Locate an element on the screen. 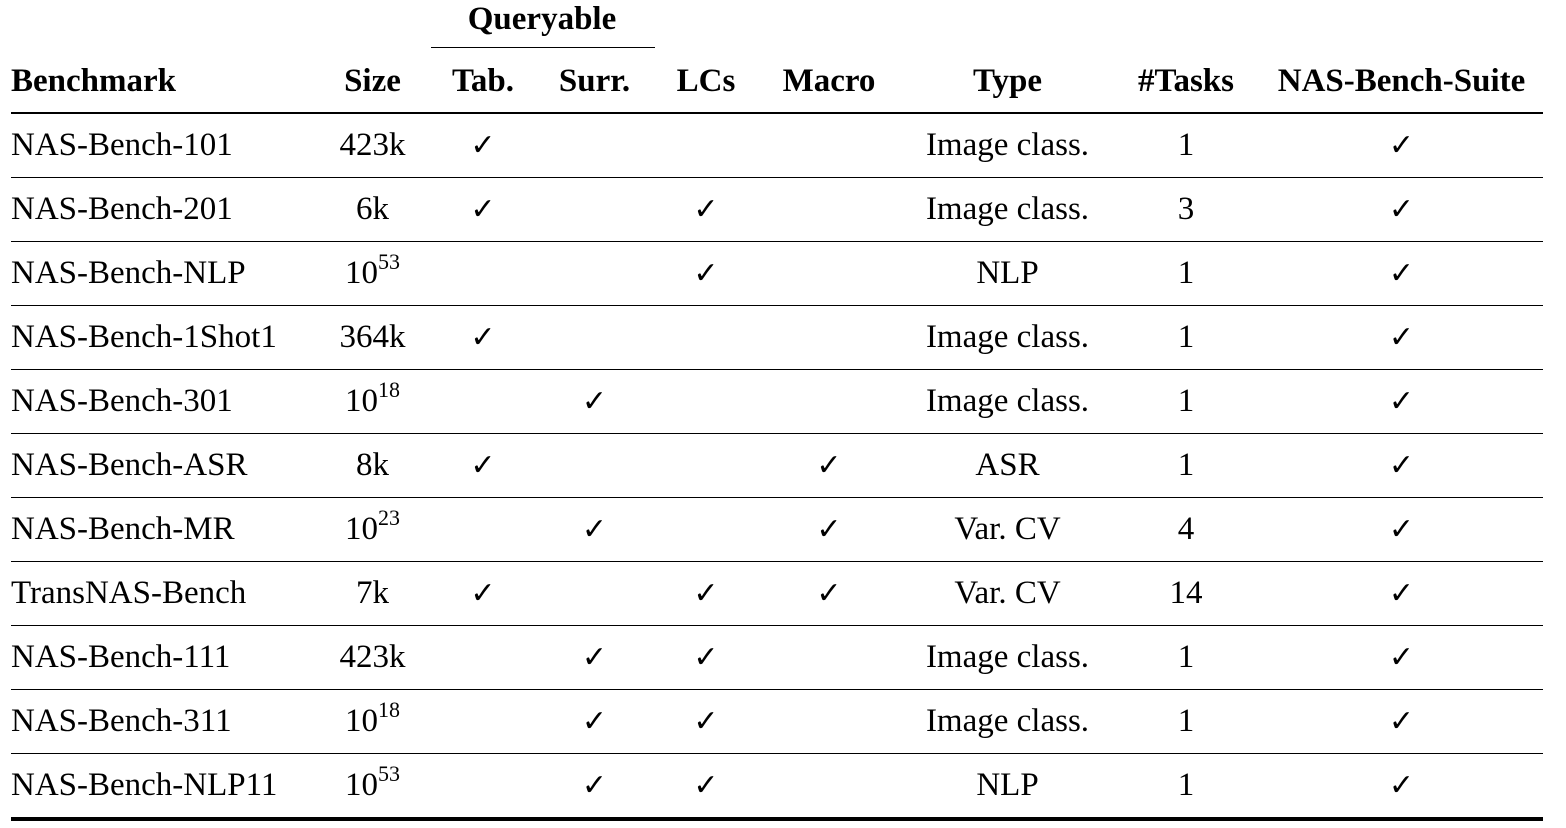  size-cell: 1018 is located at coordinates (372, 401).